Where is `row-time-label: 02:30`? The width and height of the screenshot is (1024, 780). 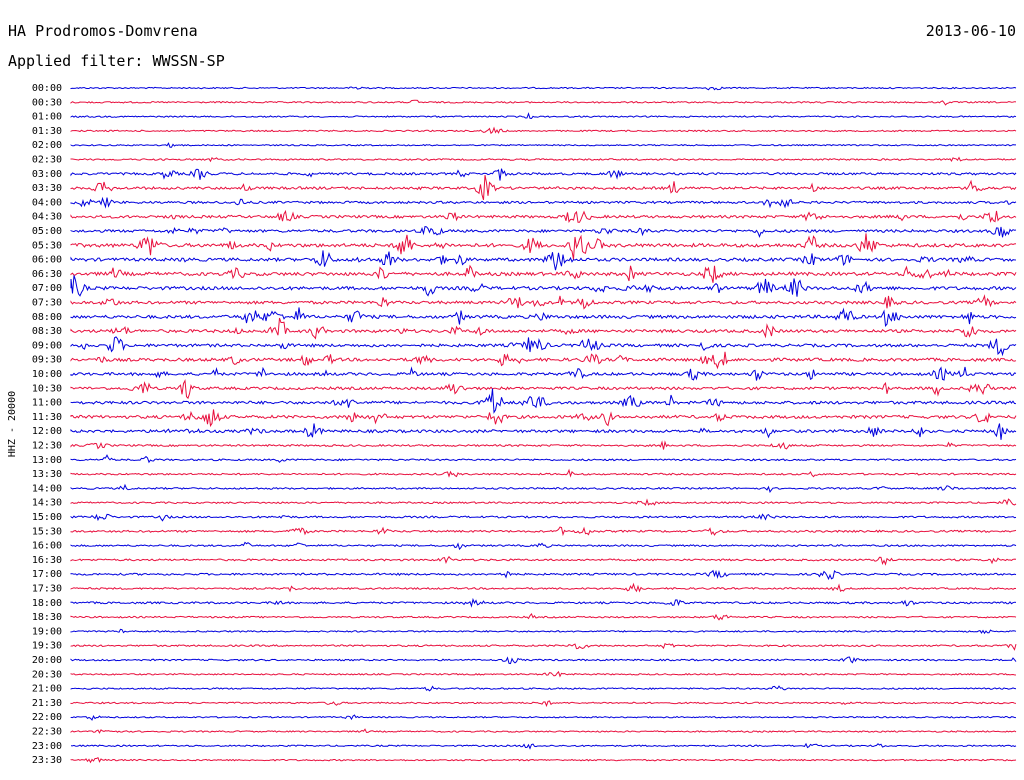
row-time-label: 02:30 is located at coordinates (47, 160).